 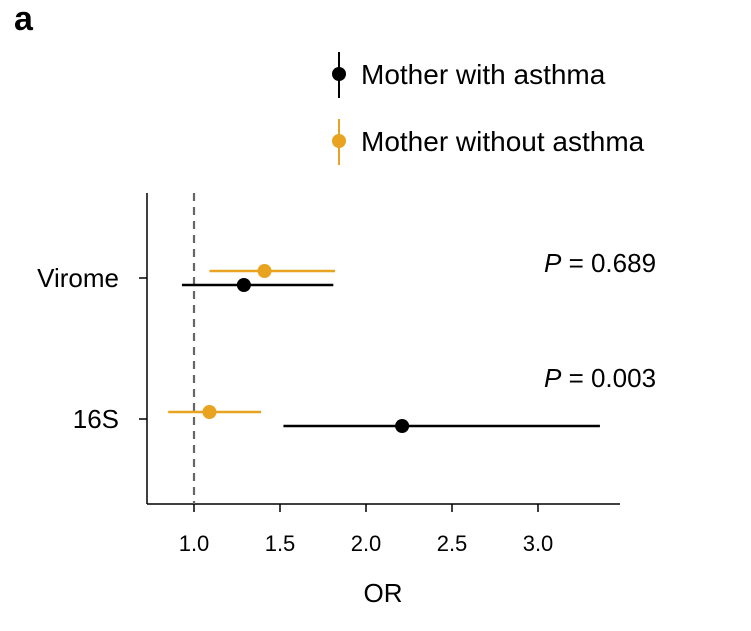 What do you see at coordinates (194, 543) in the screenshot?
I see `x-tick-label: 1.0` at bounding box center [194, 543].